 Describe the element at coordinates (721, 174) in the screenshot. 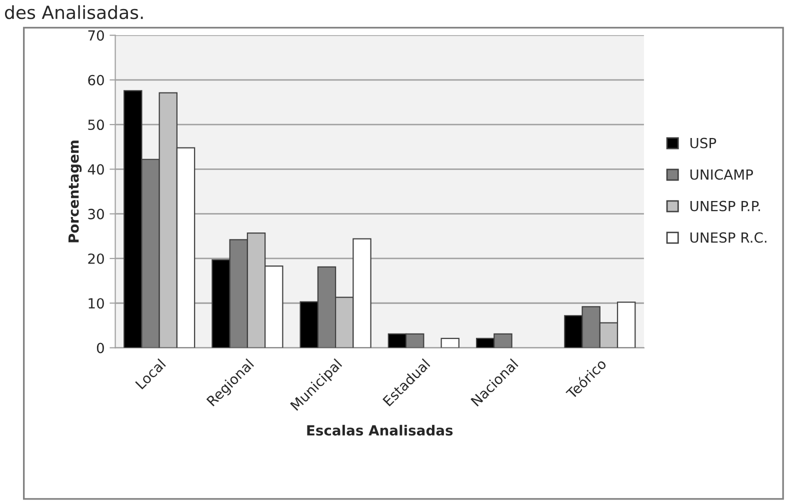

I see `legend-label: UNICAMP` at that location.